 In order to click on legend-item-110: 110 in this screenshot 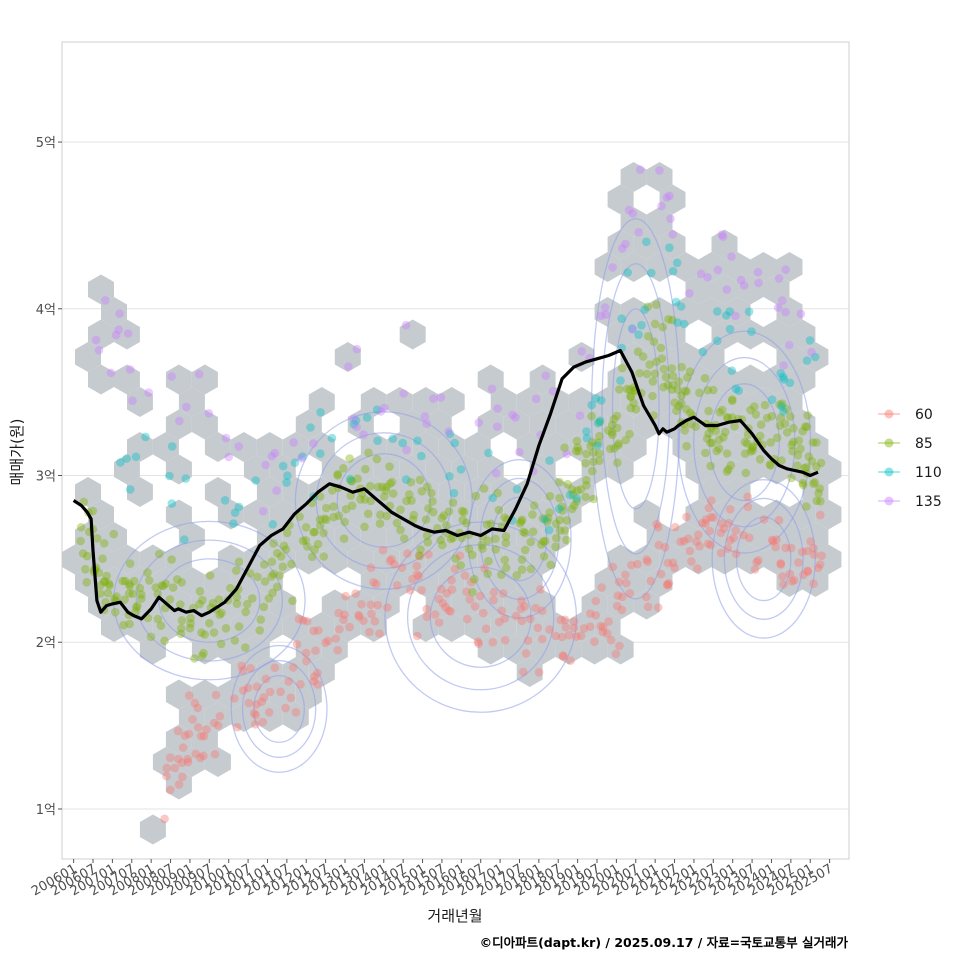, I will do `click(910, 473)`.